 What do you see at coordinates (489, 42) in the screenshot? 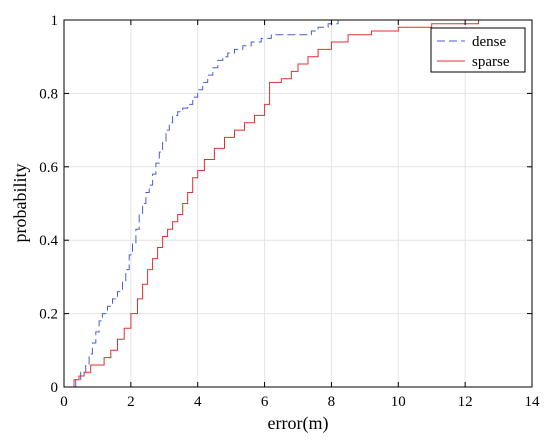
I see `legend-label-dense: dense` at bounding box center [489, 42].